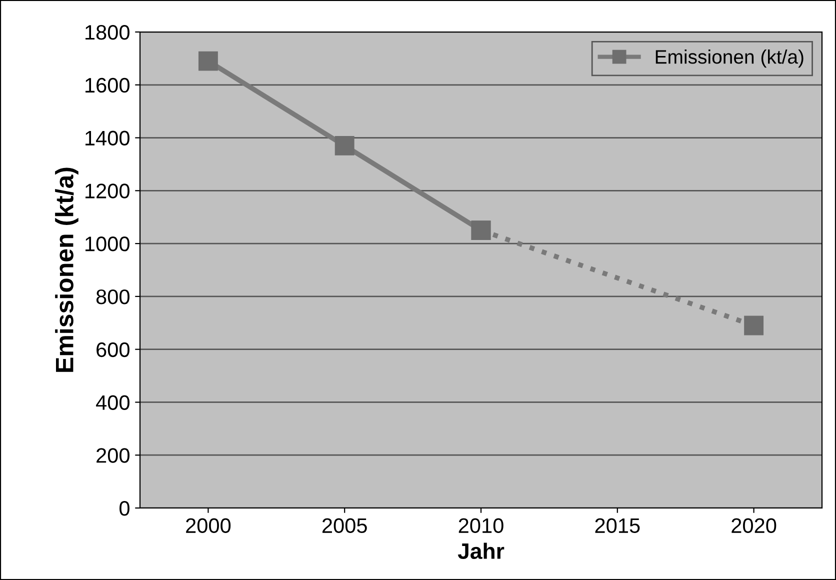 Image resolution: width=836 pixels, height=580 pixels. Describe the element at coordinates (66, 270) in the screenshot. I see `y-axis-title: Emissionen (kt/a)` at that location.